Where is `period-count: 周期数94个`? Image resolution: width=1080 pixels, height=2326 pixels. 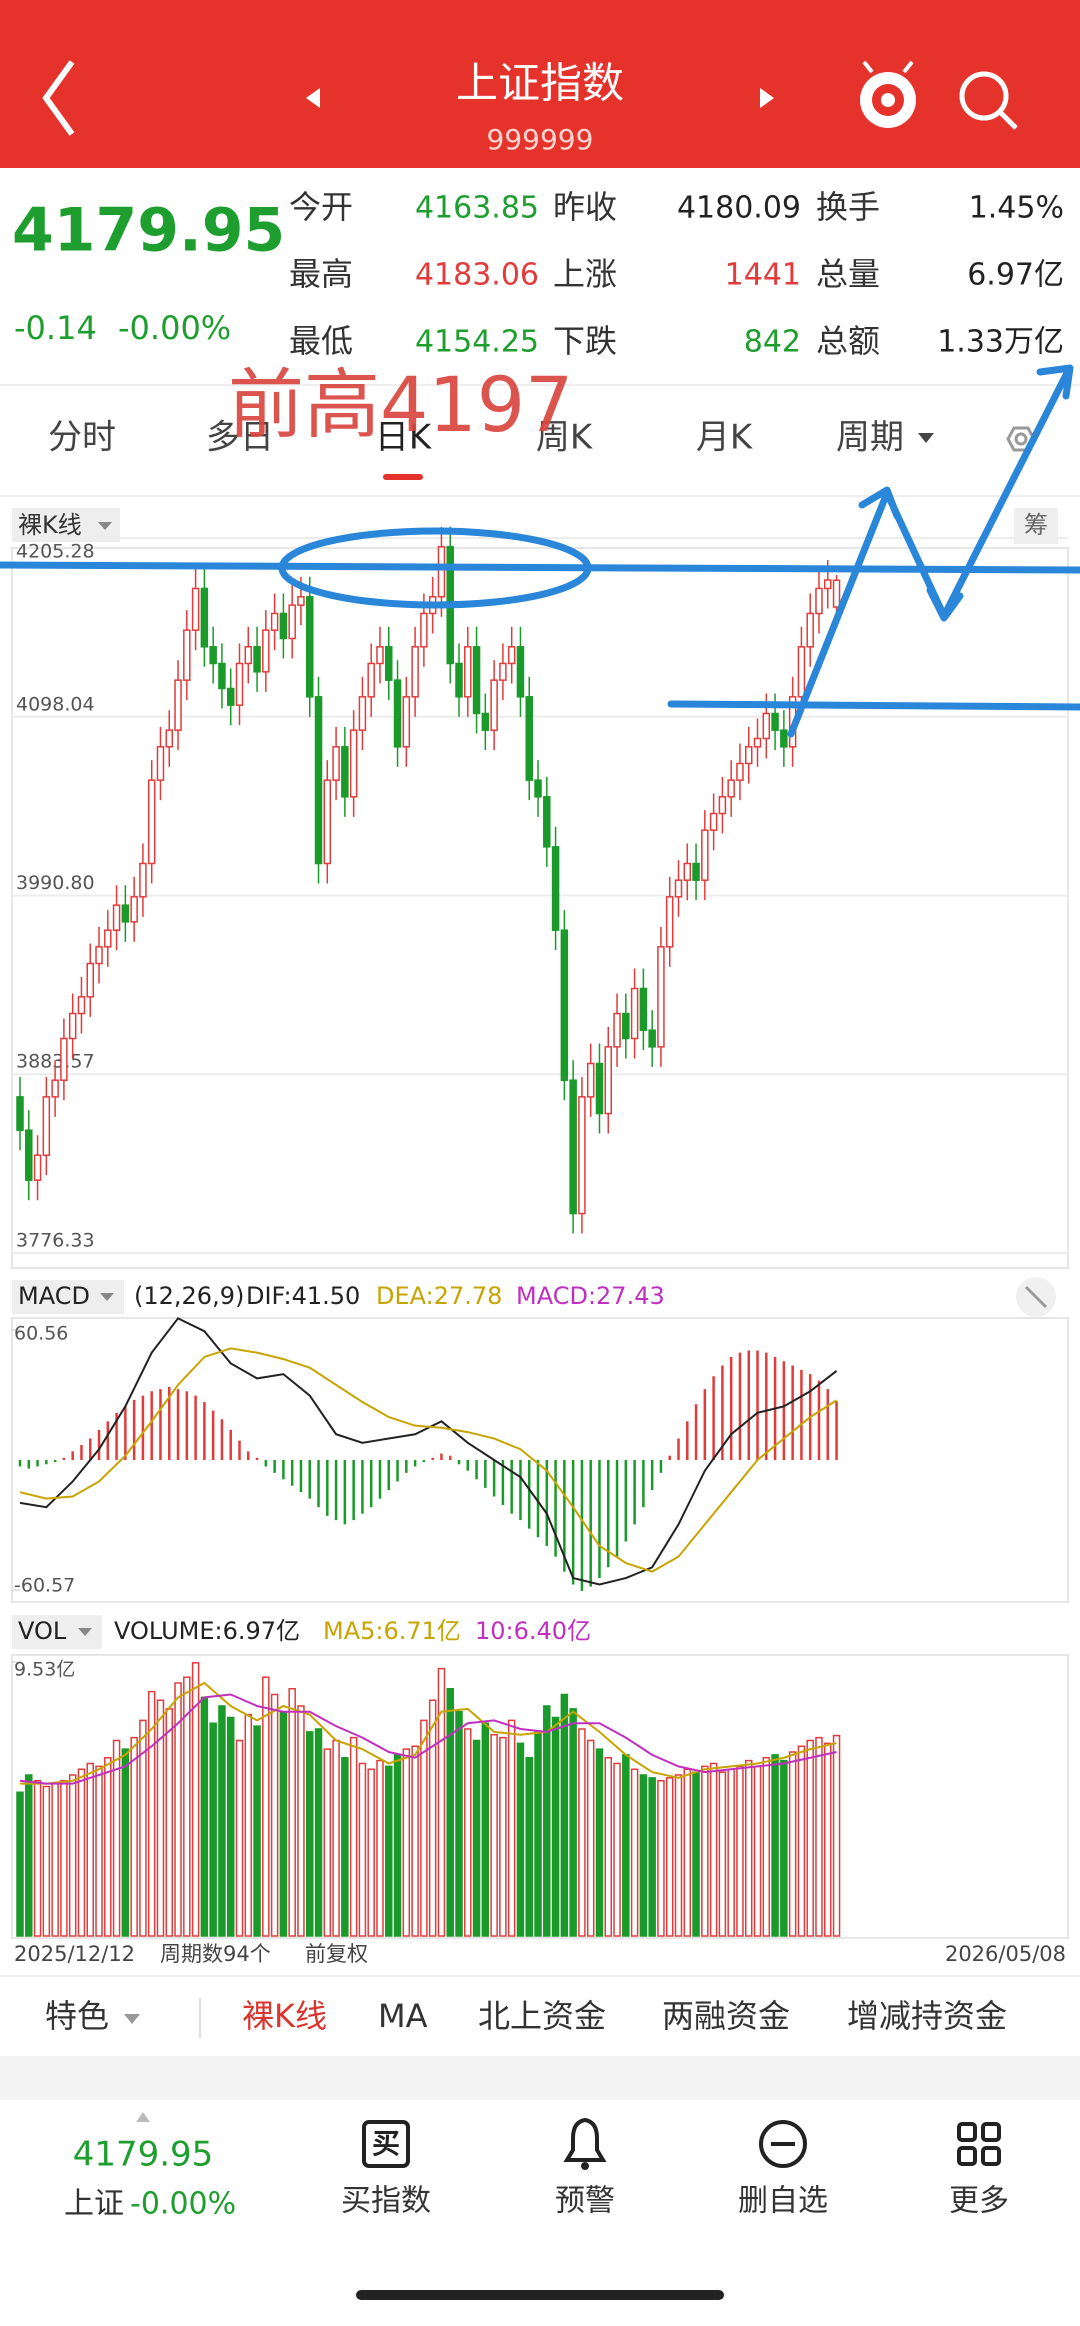 period-count: 周期数94个 is located at coordinates (215, 1954).